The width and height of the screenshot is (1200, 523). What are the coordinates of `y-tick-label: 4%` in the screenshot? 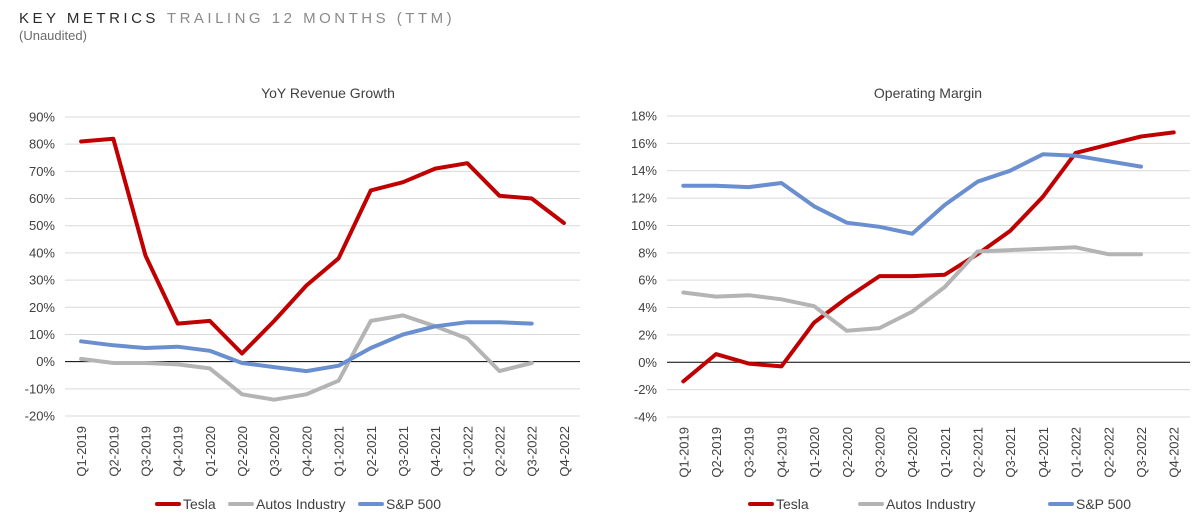 It's located at (647, 307).